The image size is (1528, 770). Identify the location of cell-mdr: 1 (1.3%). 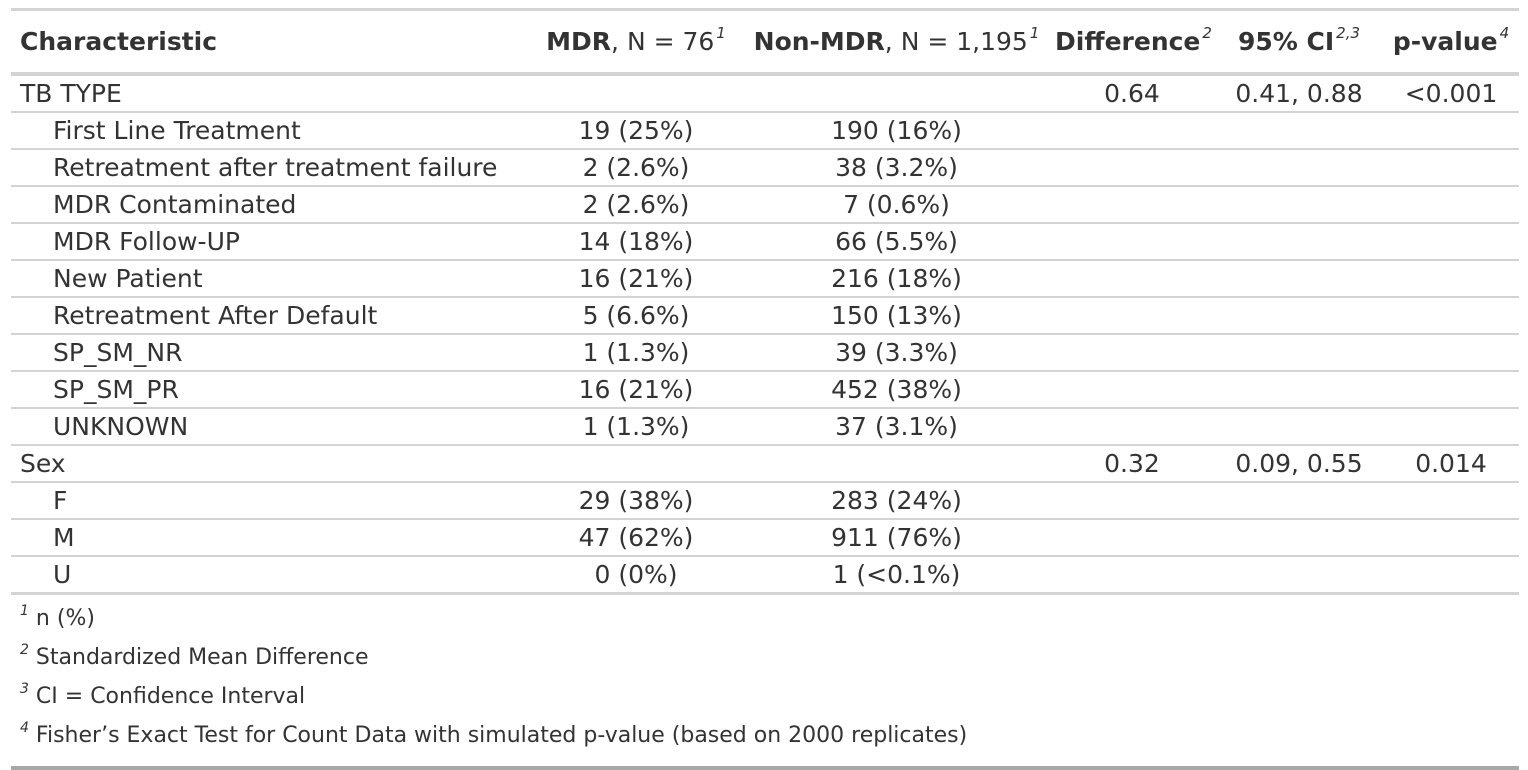
(636, 353).